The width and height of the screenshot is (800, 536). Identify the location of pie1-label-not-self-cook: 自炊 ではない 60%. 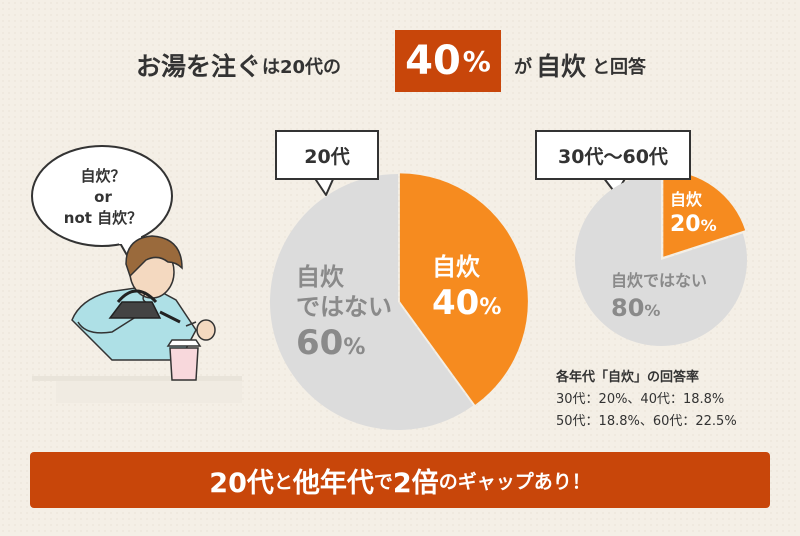
(344, 313).